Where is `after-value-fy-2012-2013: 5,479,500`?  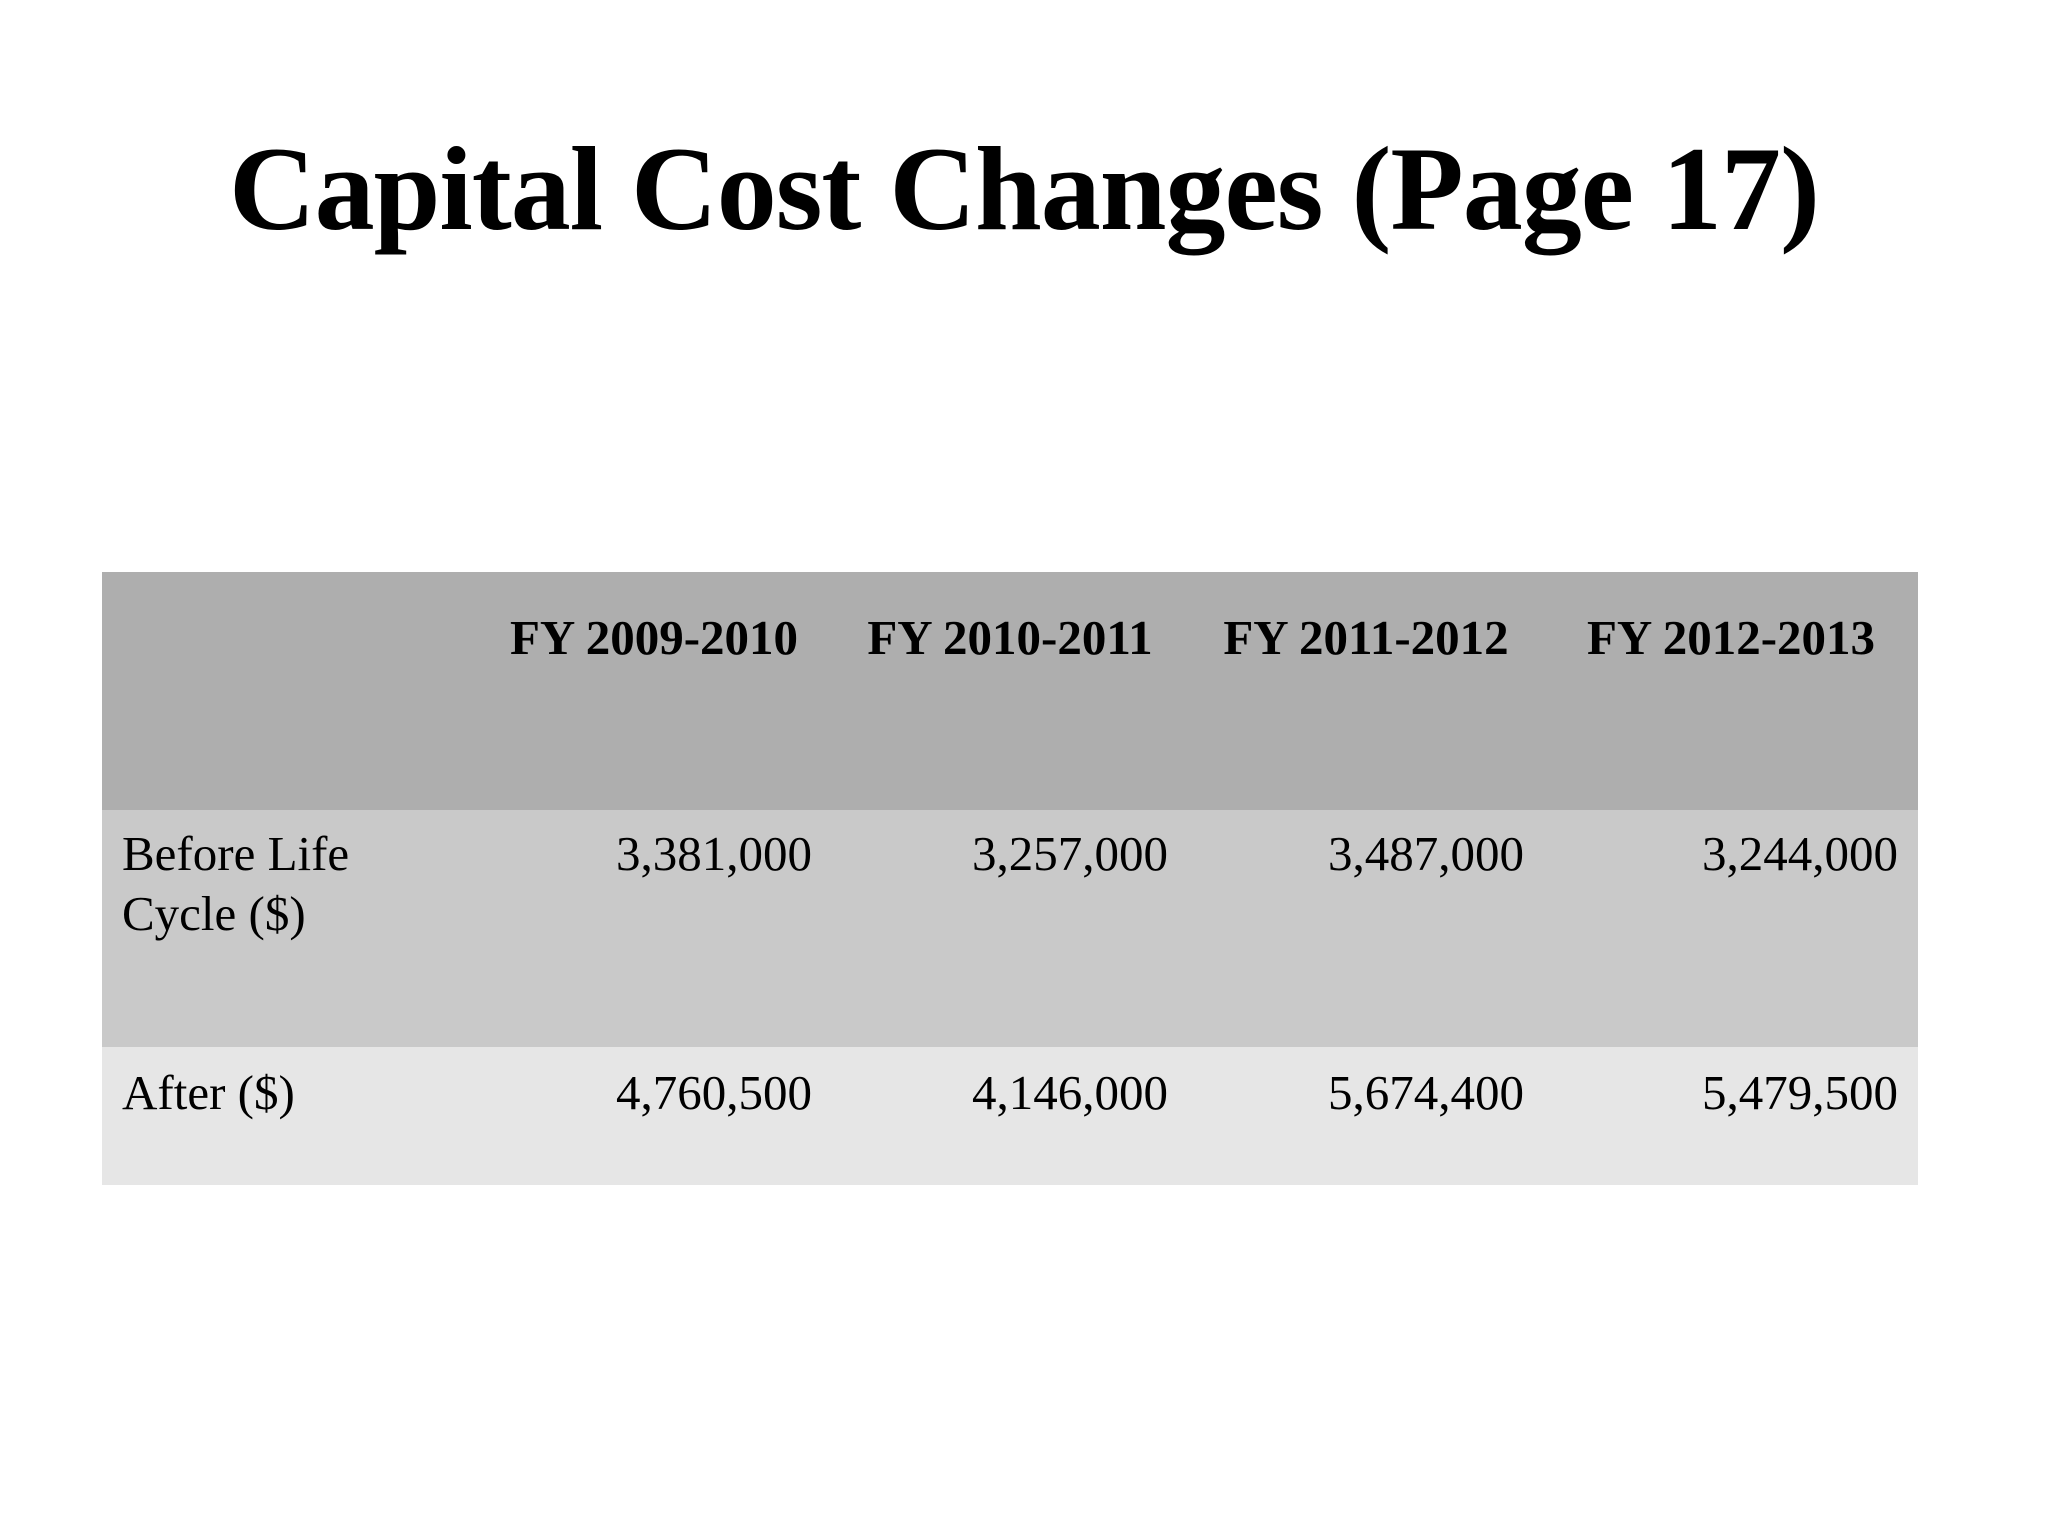
after-value-fy-2012-2013: 5,479,500 is located at coordinates (1731, 1116).